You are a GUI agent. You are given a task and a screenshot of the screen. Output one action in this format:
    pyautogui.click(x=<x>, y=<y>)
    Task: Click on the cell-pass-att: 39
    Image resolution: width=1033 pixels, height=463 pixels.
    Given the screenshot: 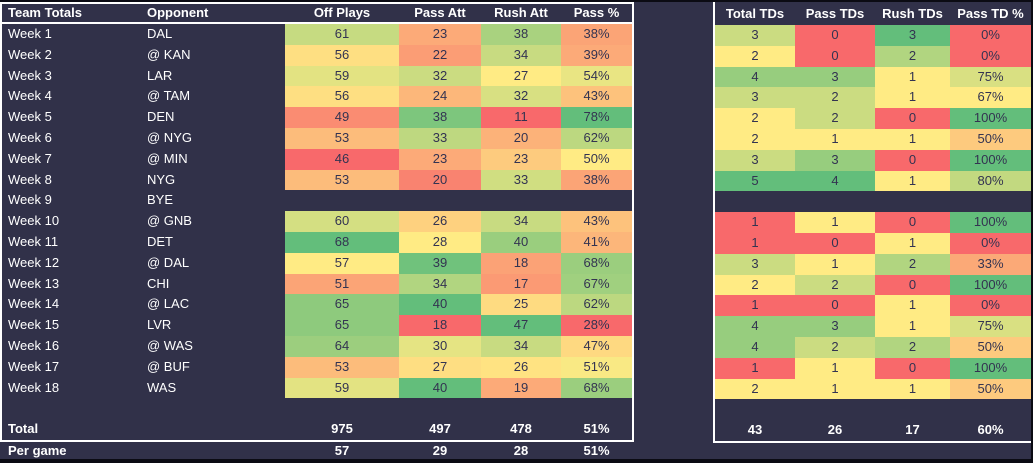 What is the action you would take?
    pyautogui.click(x=440, y=263)
    